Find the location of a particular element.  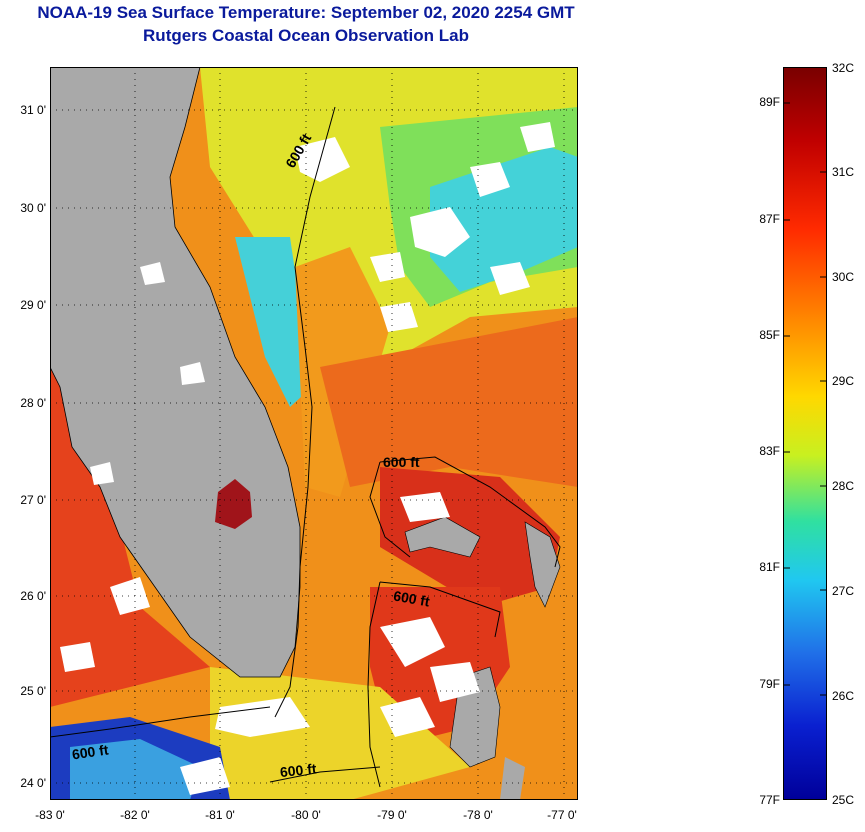

lat-label: 26 0' is located at coordinates (33, 596).